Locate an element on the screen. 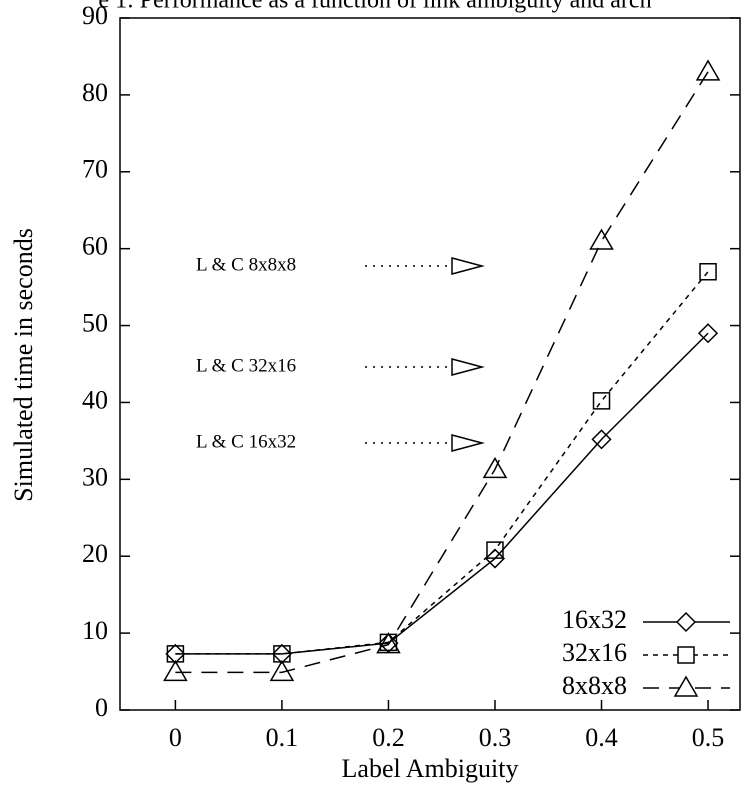 This screenshot has width=751, height=799. legend-label: 8x8x8 is located at coordinates (594, 685).